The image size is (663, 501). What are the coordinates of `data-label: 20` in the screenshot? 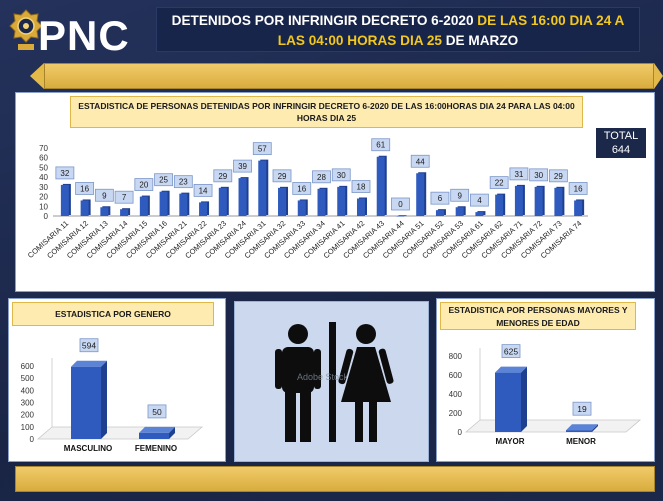 It's located at (143, 185).